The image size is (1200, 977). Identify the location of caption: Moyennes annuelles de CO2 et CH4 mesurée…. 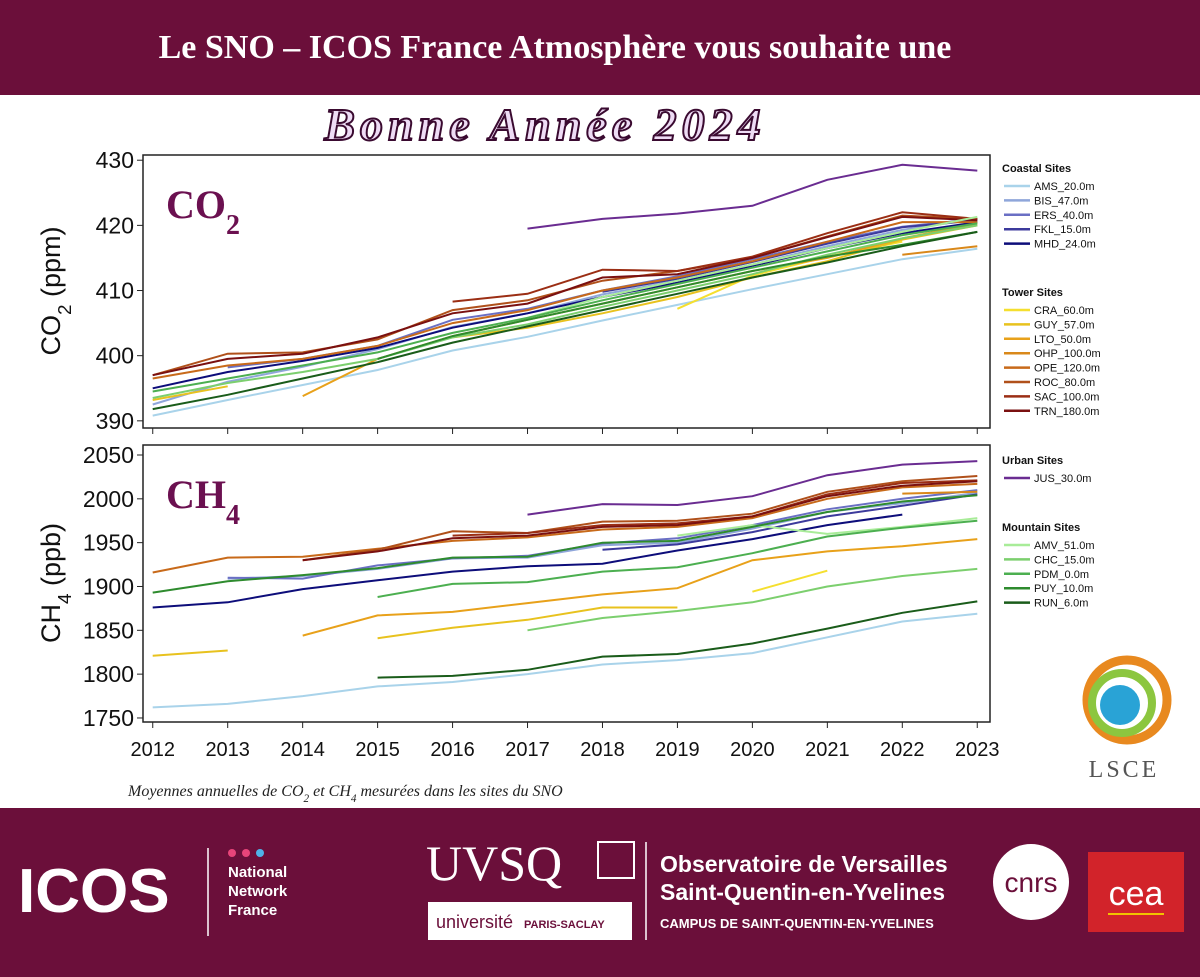
(345, 794).